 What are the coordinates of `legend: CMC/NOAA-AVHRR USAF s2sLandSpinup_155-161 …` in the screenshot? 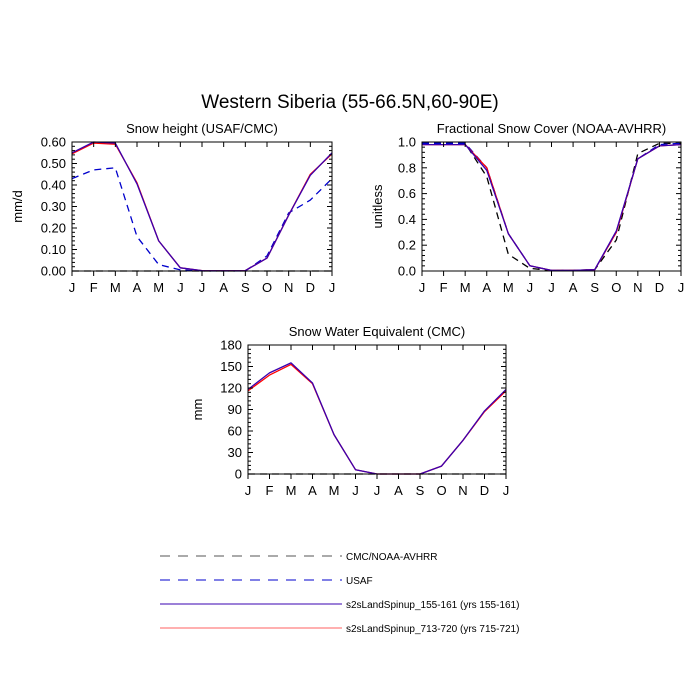 It's located at (339, 593).